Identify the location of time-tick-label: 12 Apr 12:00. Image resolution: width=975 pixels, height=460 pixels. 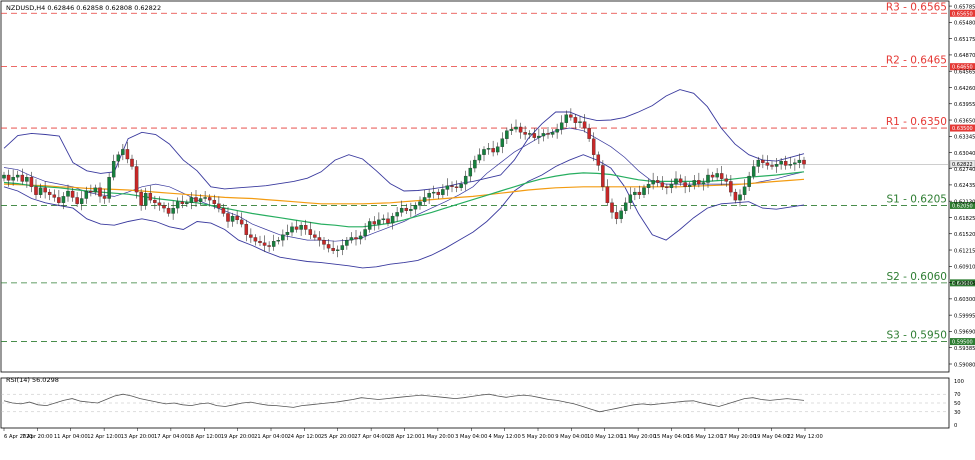
(104, 437).